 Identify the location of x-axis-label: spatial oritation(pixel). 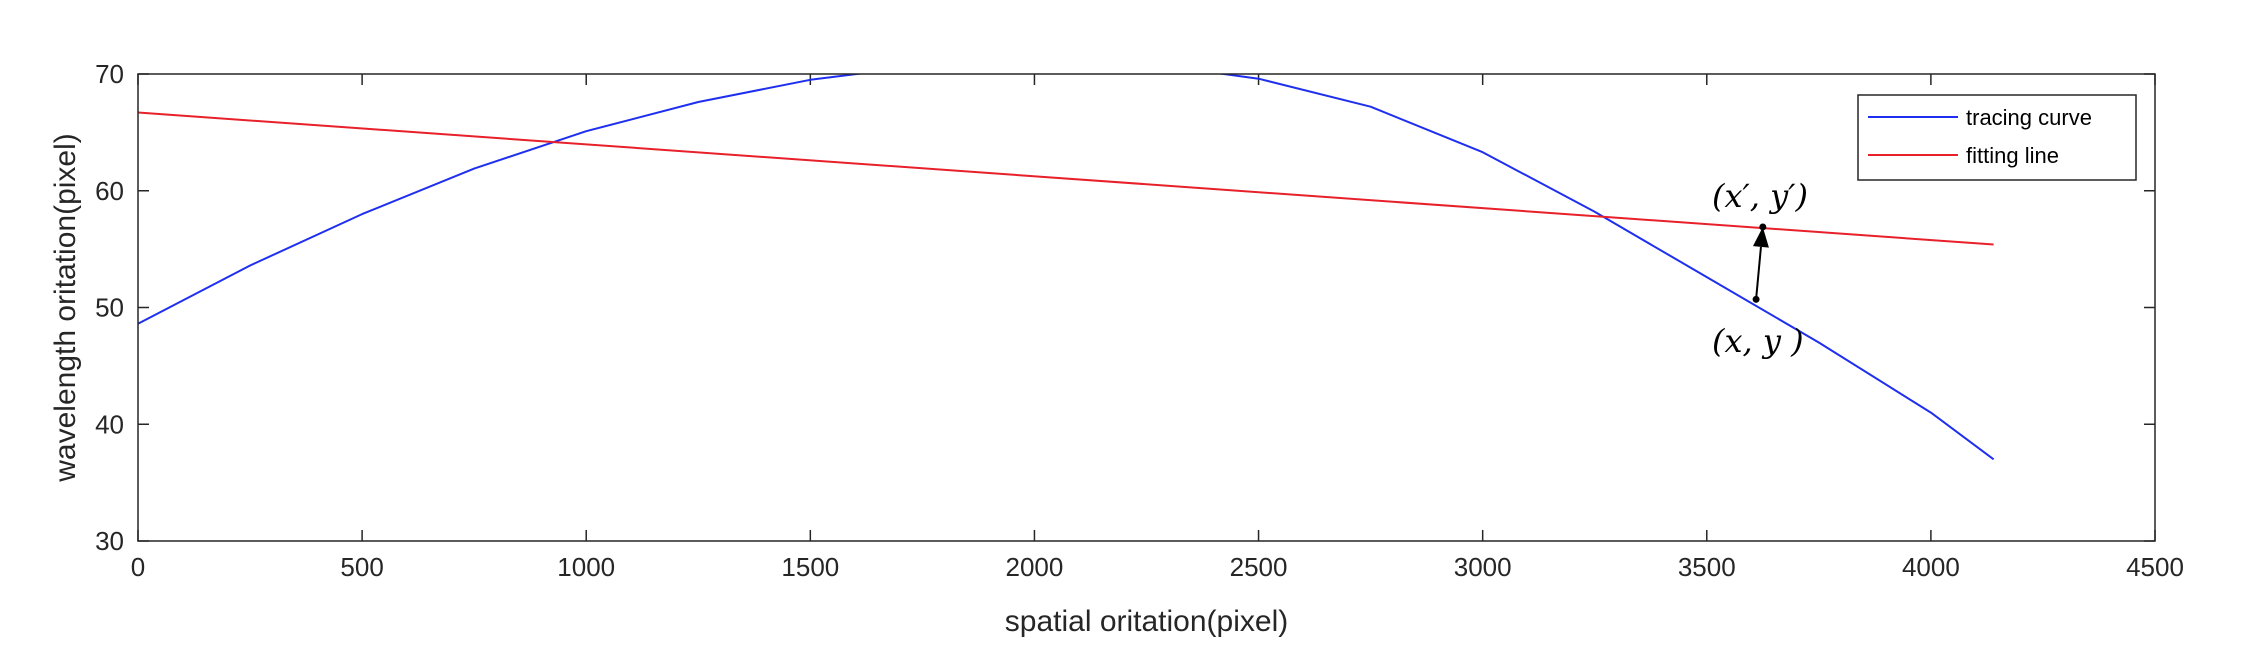
(1146, 621).